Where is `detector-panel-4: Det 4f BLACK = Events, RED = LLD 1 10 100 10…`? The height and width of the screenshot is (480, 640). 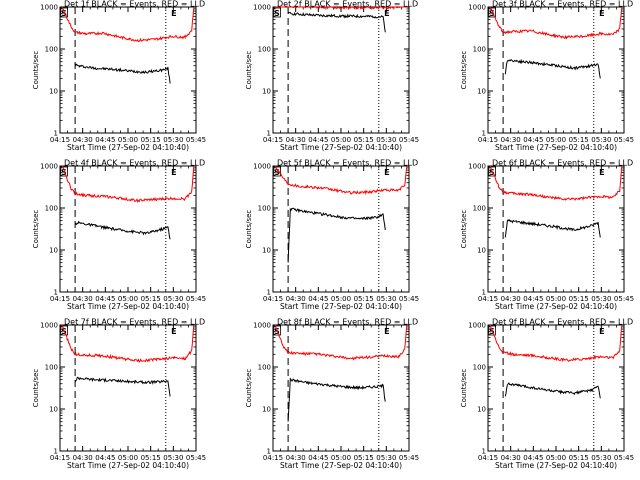 detector-panel-4: Det 4f BLACK = Events, RED = LLD 1 10 100 10… is located at coordinates (119, 235).